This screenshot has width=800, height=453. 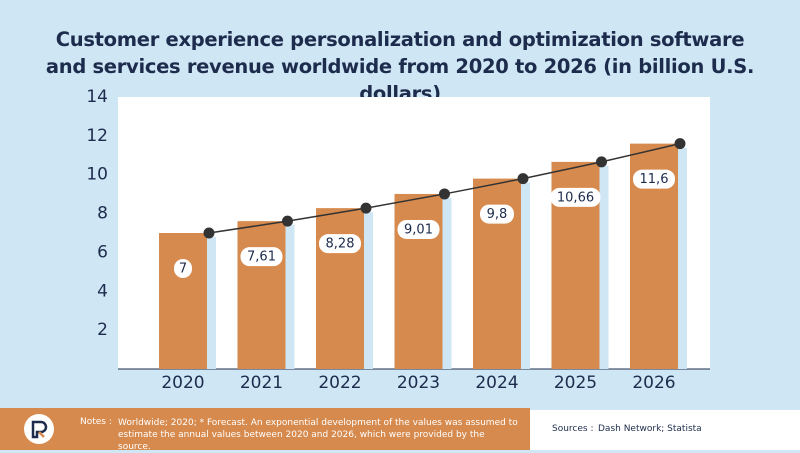 I want to click on x-tick-label: 2024, so click(x=496, y=383).